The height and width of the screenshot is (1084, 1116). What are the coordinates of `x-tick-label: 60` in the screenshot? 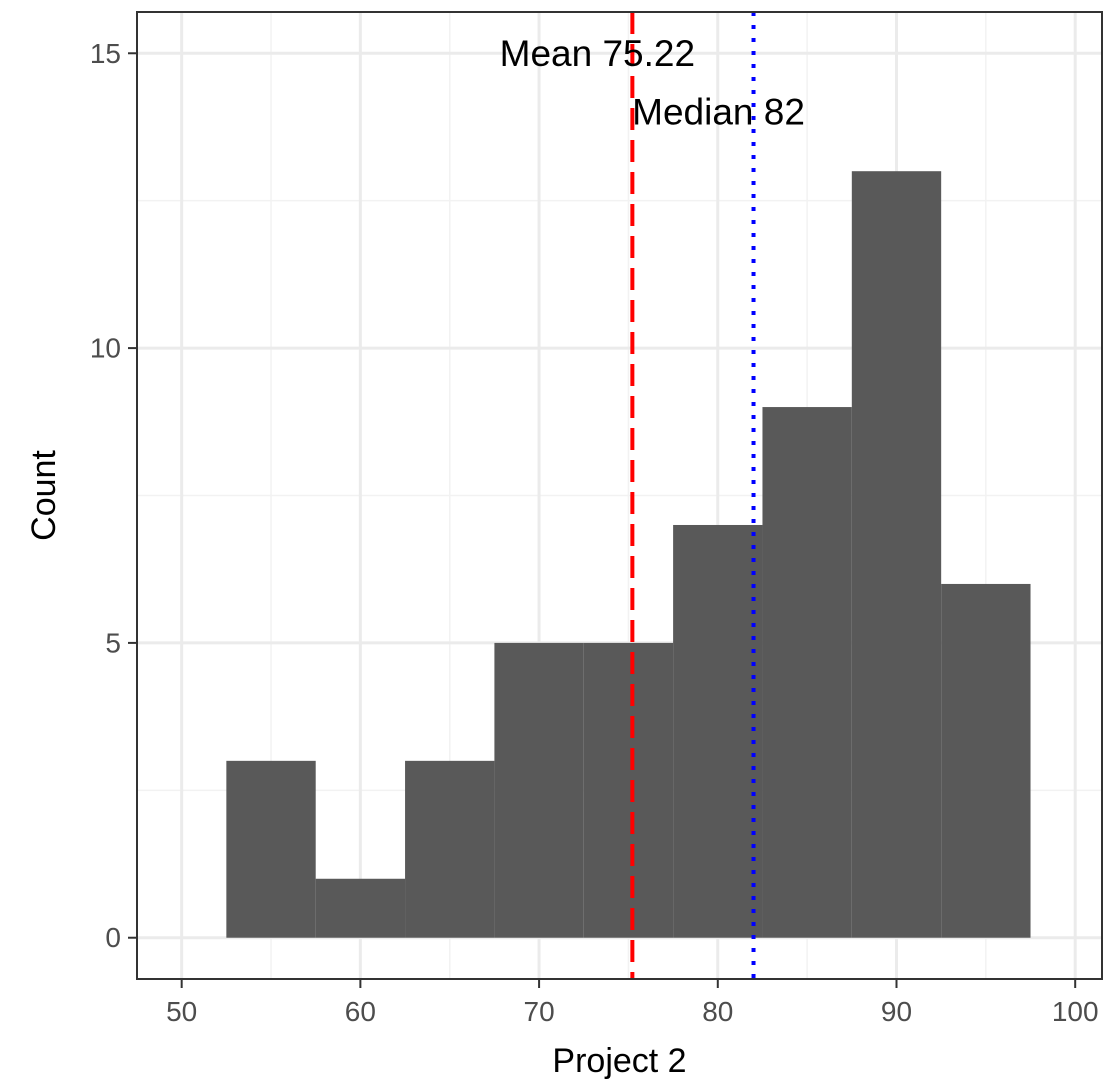 It's located at (360, 1011).